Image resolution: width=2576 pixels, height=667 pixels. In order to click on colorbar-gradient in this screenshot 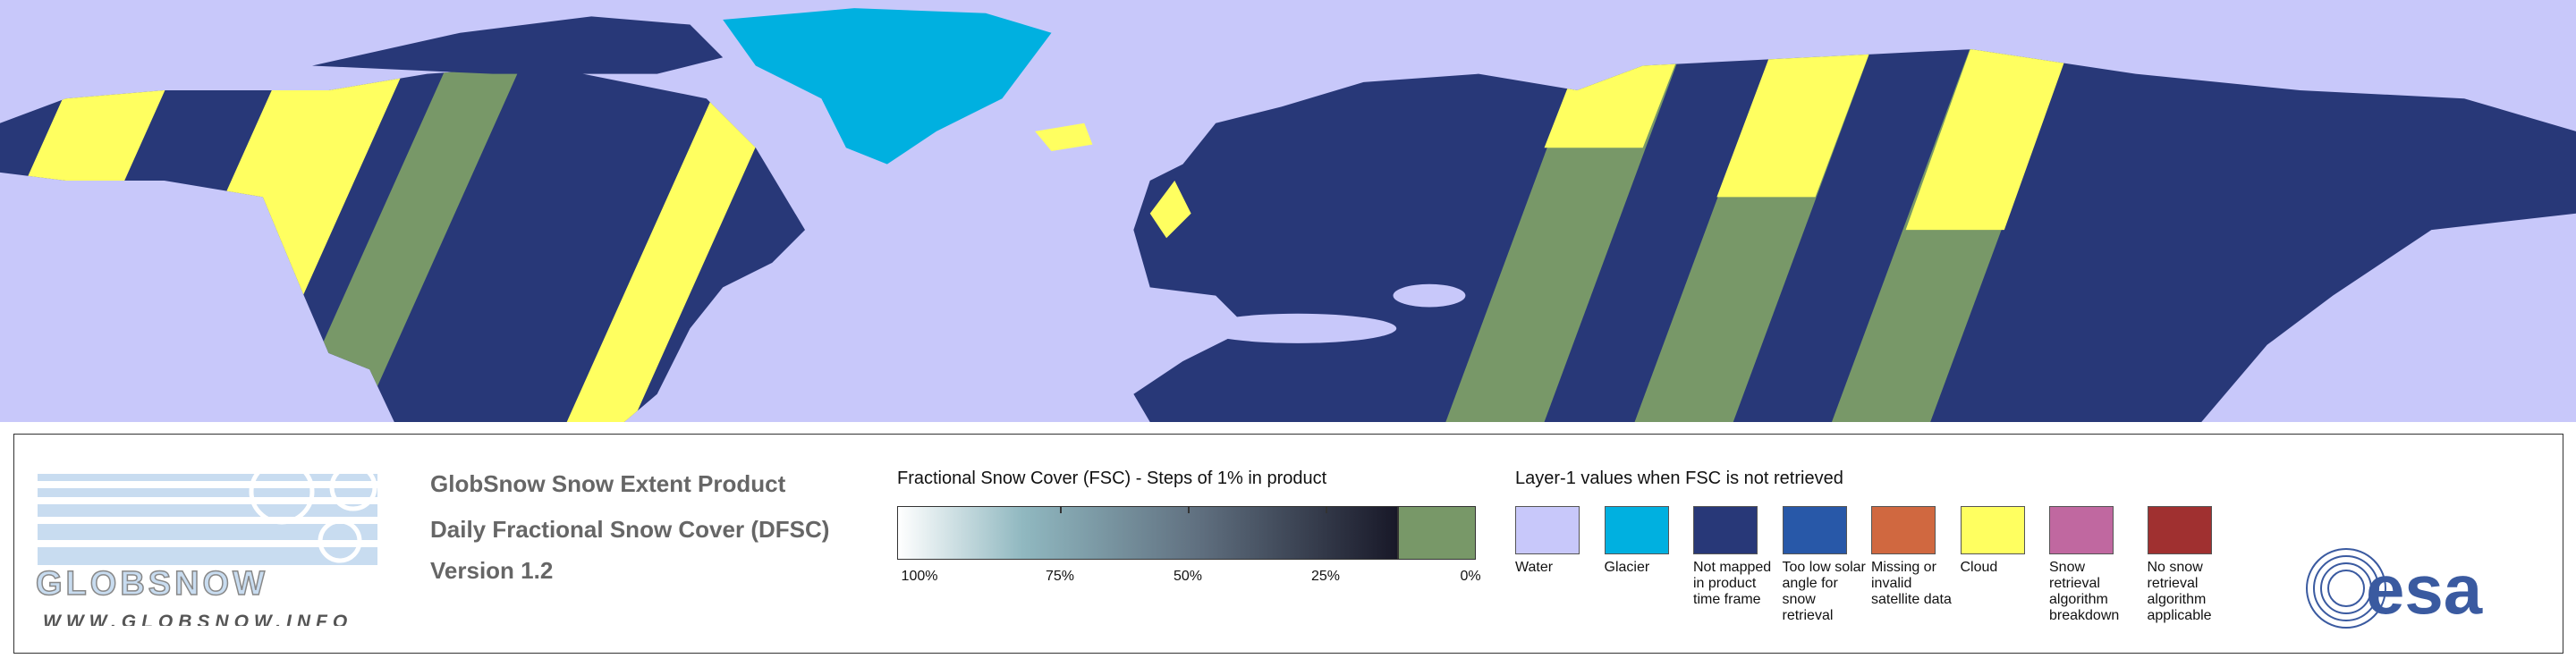, I will do `click(1147, 533)`.